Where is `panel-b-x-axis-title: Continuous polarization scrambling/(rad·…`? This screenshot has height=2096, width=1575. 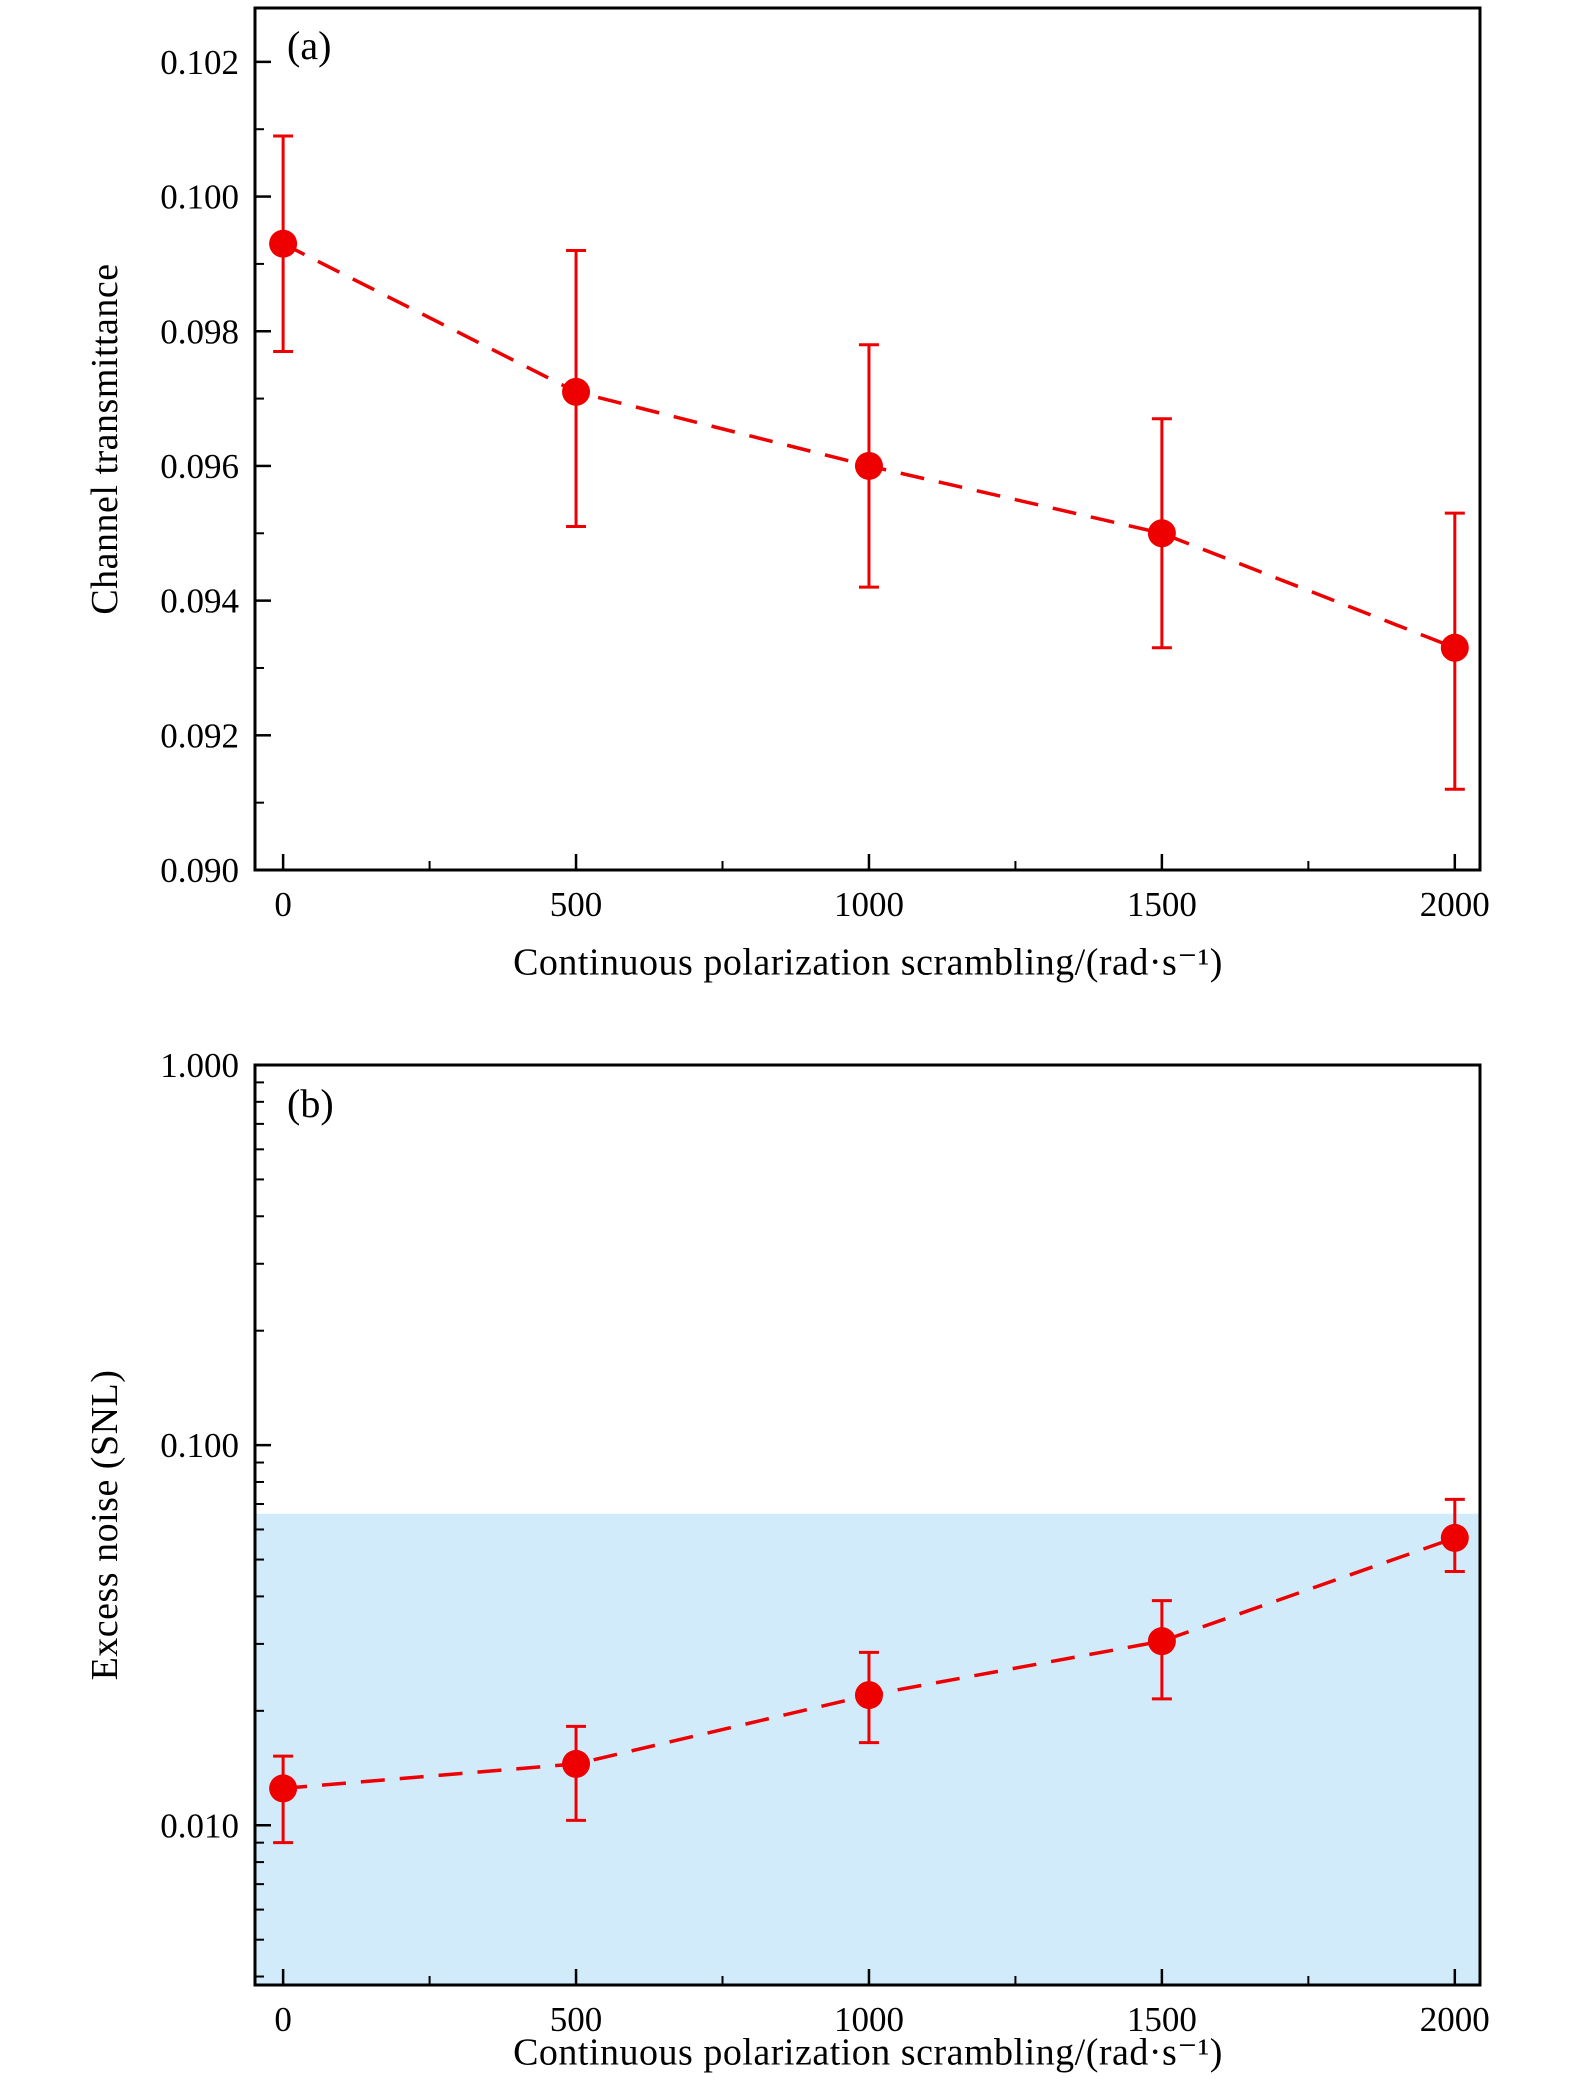
panel-b-x-axis-title: Continuous polarization scrambling/(rad·… is located at coordinates (868, 2052).